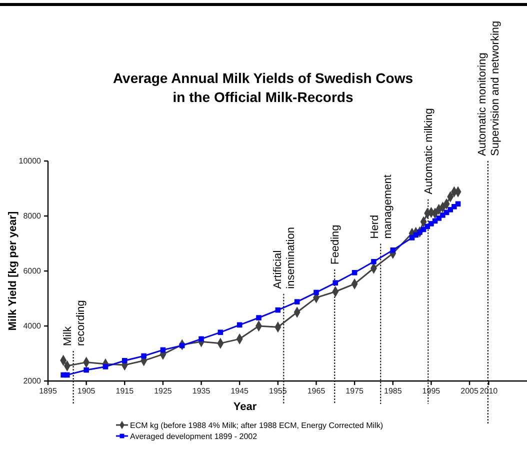 The image size is (527, 457). I want to click on x-tick-label: 1915, so click(125, 391).